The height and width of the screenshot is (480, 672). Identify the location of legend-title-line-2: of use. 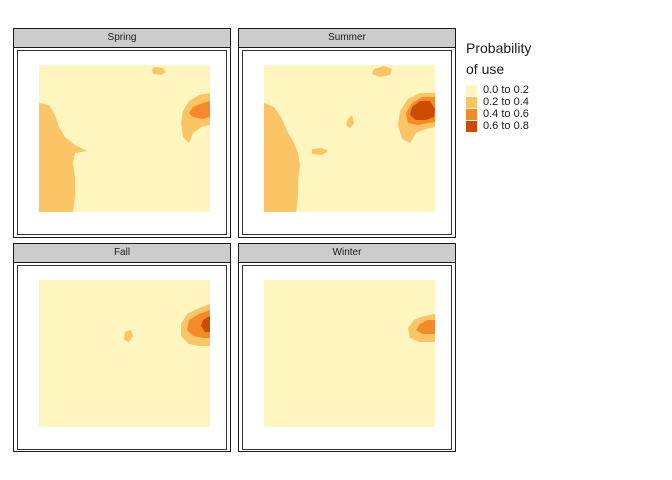
(485, 69).